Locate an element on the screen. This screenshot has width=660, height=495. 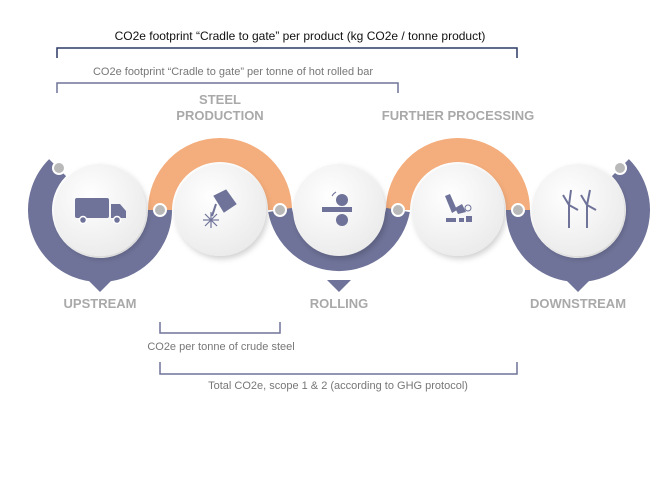
downstream-pointer is located at coordinates (578, 286).